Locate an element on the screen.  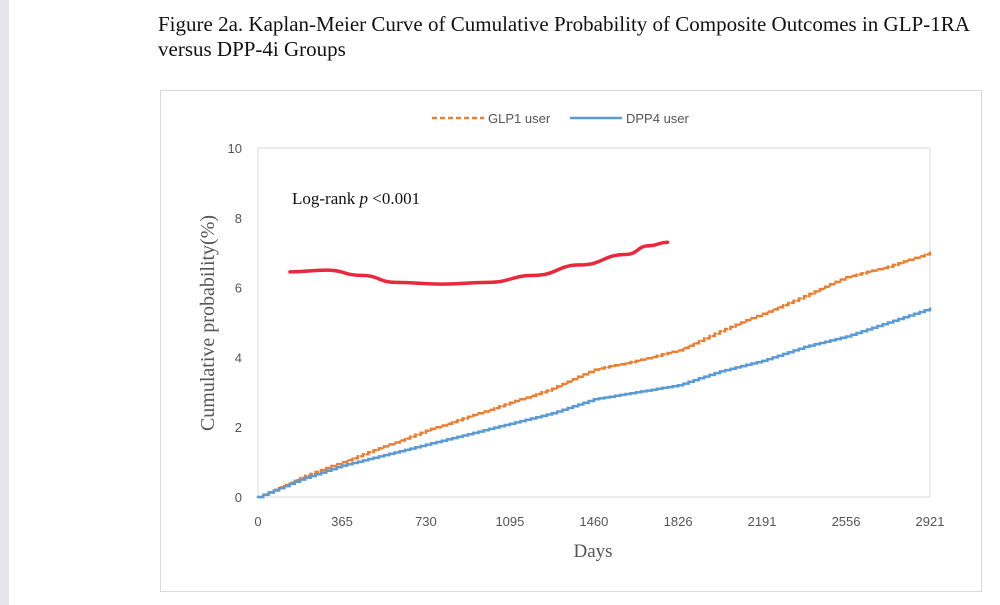
x-tick-label: 0 is located at coordinates (257, 521).